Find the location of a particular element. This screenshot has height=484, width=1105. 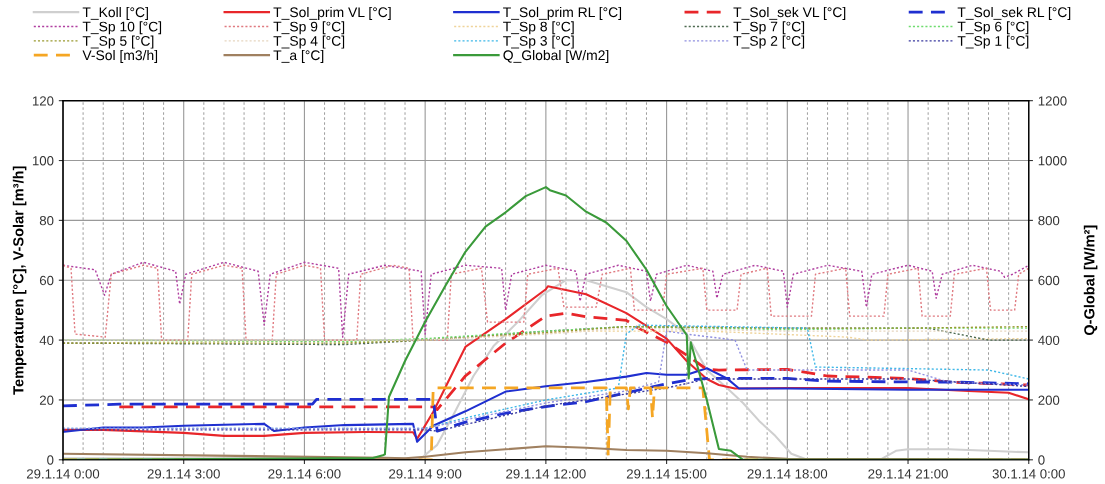

legend-label: T_Sp 2 [°C] is located at coordinates (769, 42).